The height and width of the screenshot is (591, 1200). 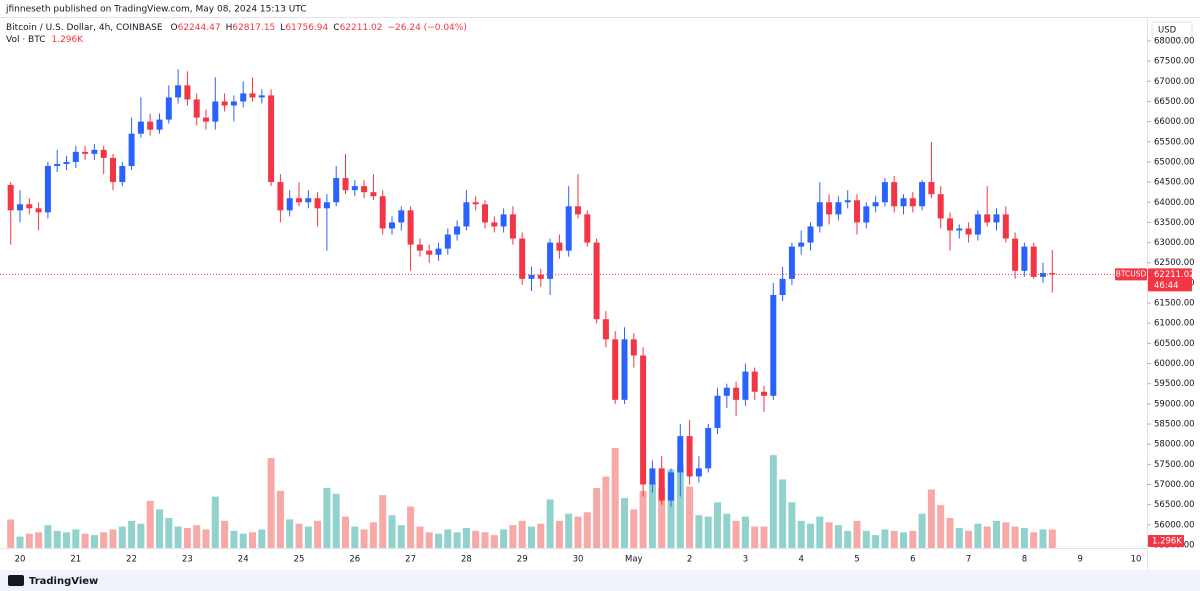 What do you see at coordinates (634, 560) in the screenshot?
I see `x-tick-label: May` at bounding box center [634, 560].